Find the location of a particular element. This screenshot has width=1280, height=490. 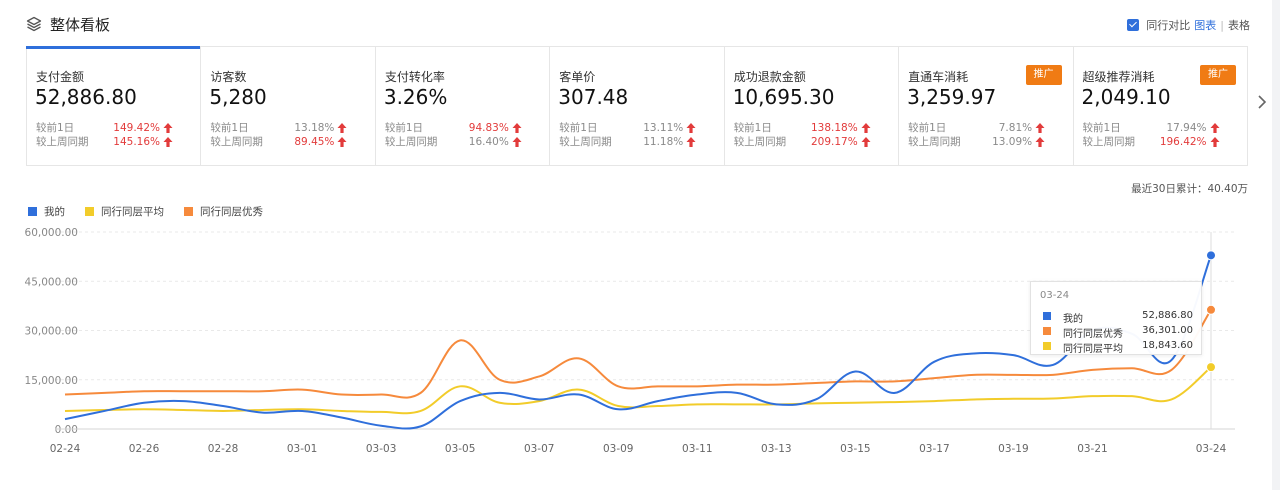

legend-label: 同行同层平均 is located at coordinates (132, 212).